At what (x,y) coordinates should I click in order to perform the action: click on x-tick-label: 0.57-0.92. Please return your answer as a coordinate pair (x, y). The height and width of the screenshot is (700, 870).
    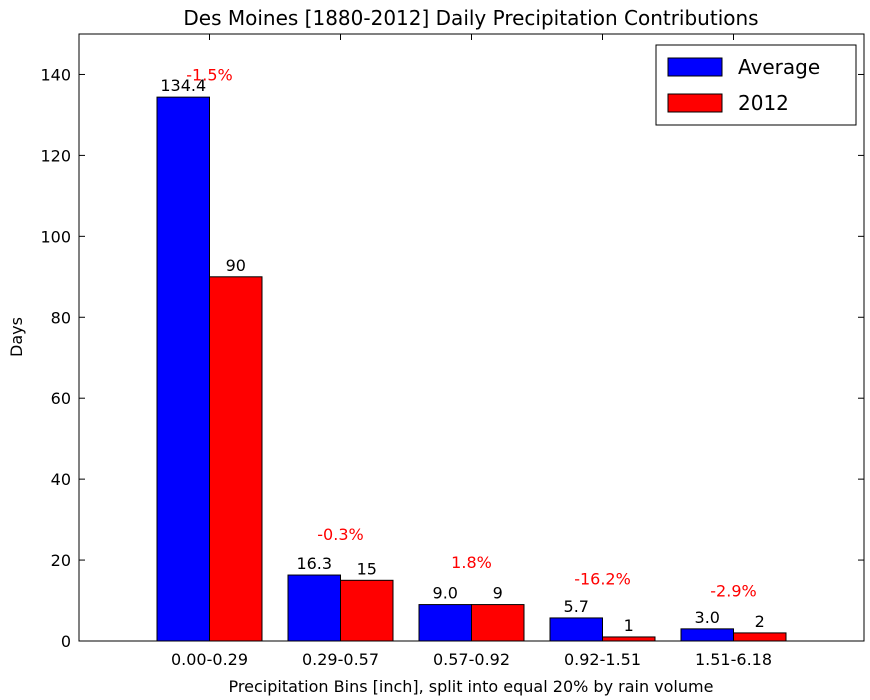
    Looking at the image, I should click on (471, 659).